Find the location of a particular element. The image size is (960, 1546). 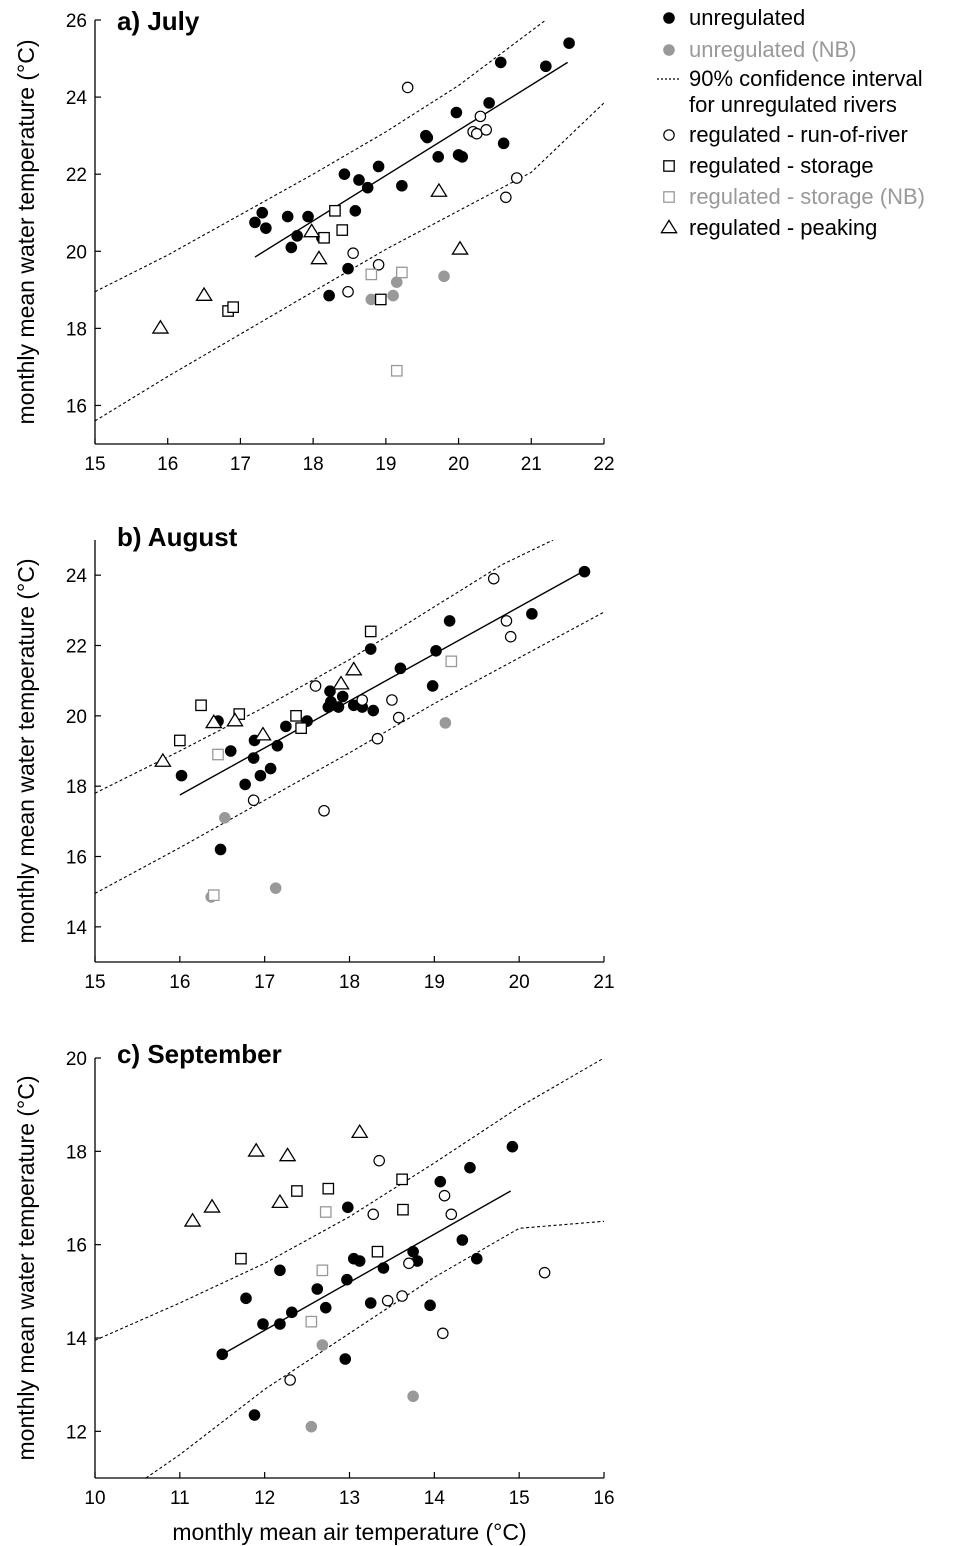

x-axis-label: monthly mean air temperature (°C) is located at coordinates (349, 1532).